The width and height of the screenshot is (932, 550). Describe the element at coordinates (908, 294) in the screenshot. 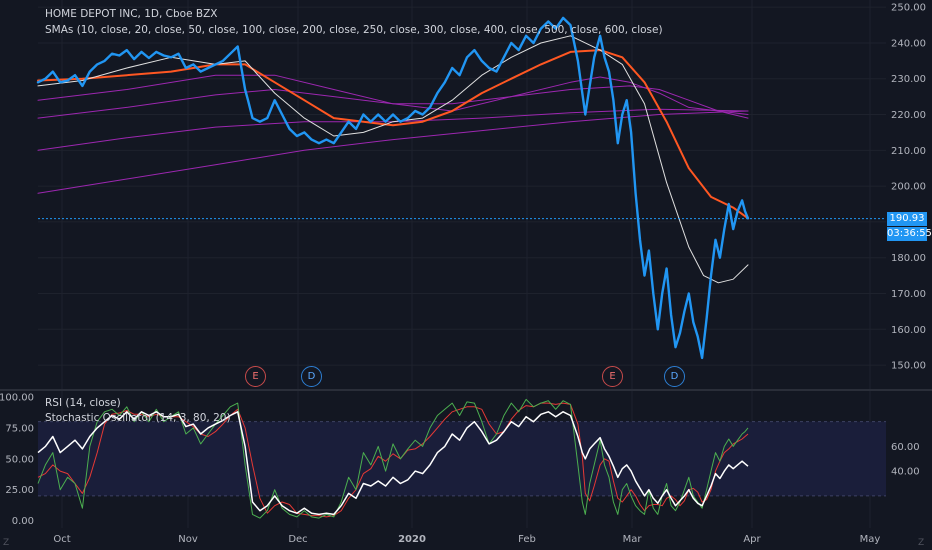

I see `price-tick-label: 170.00` at that location.